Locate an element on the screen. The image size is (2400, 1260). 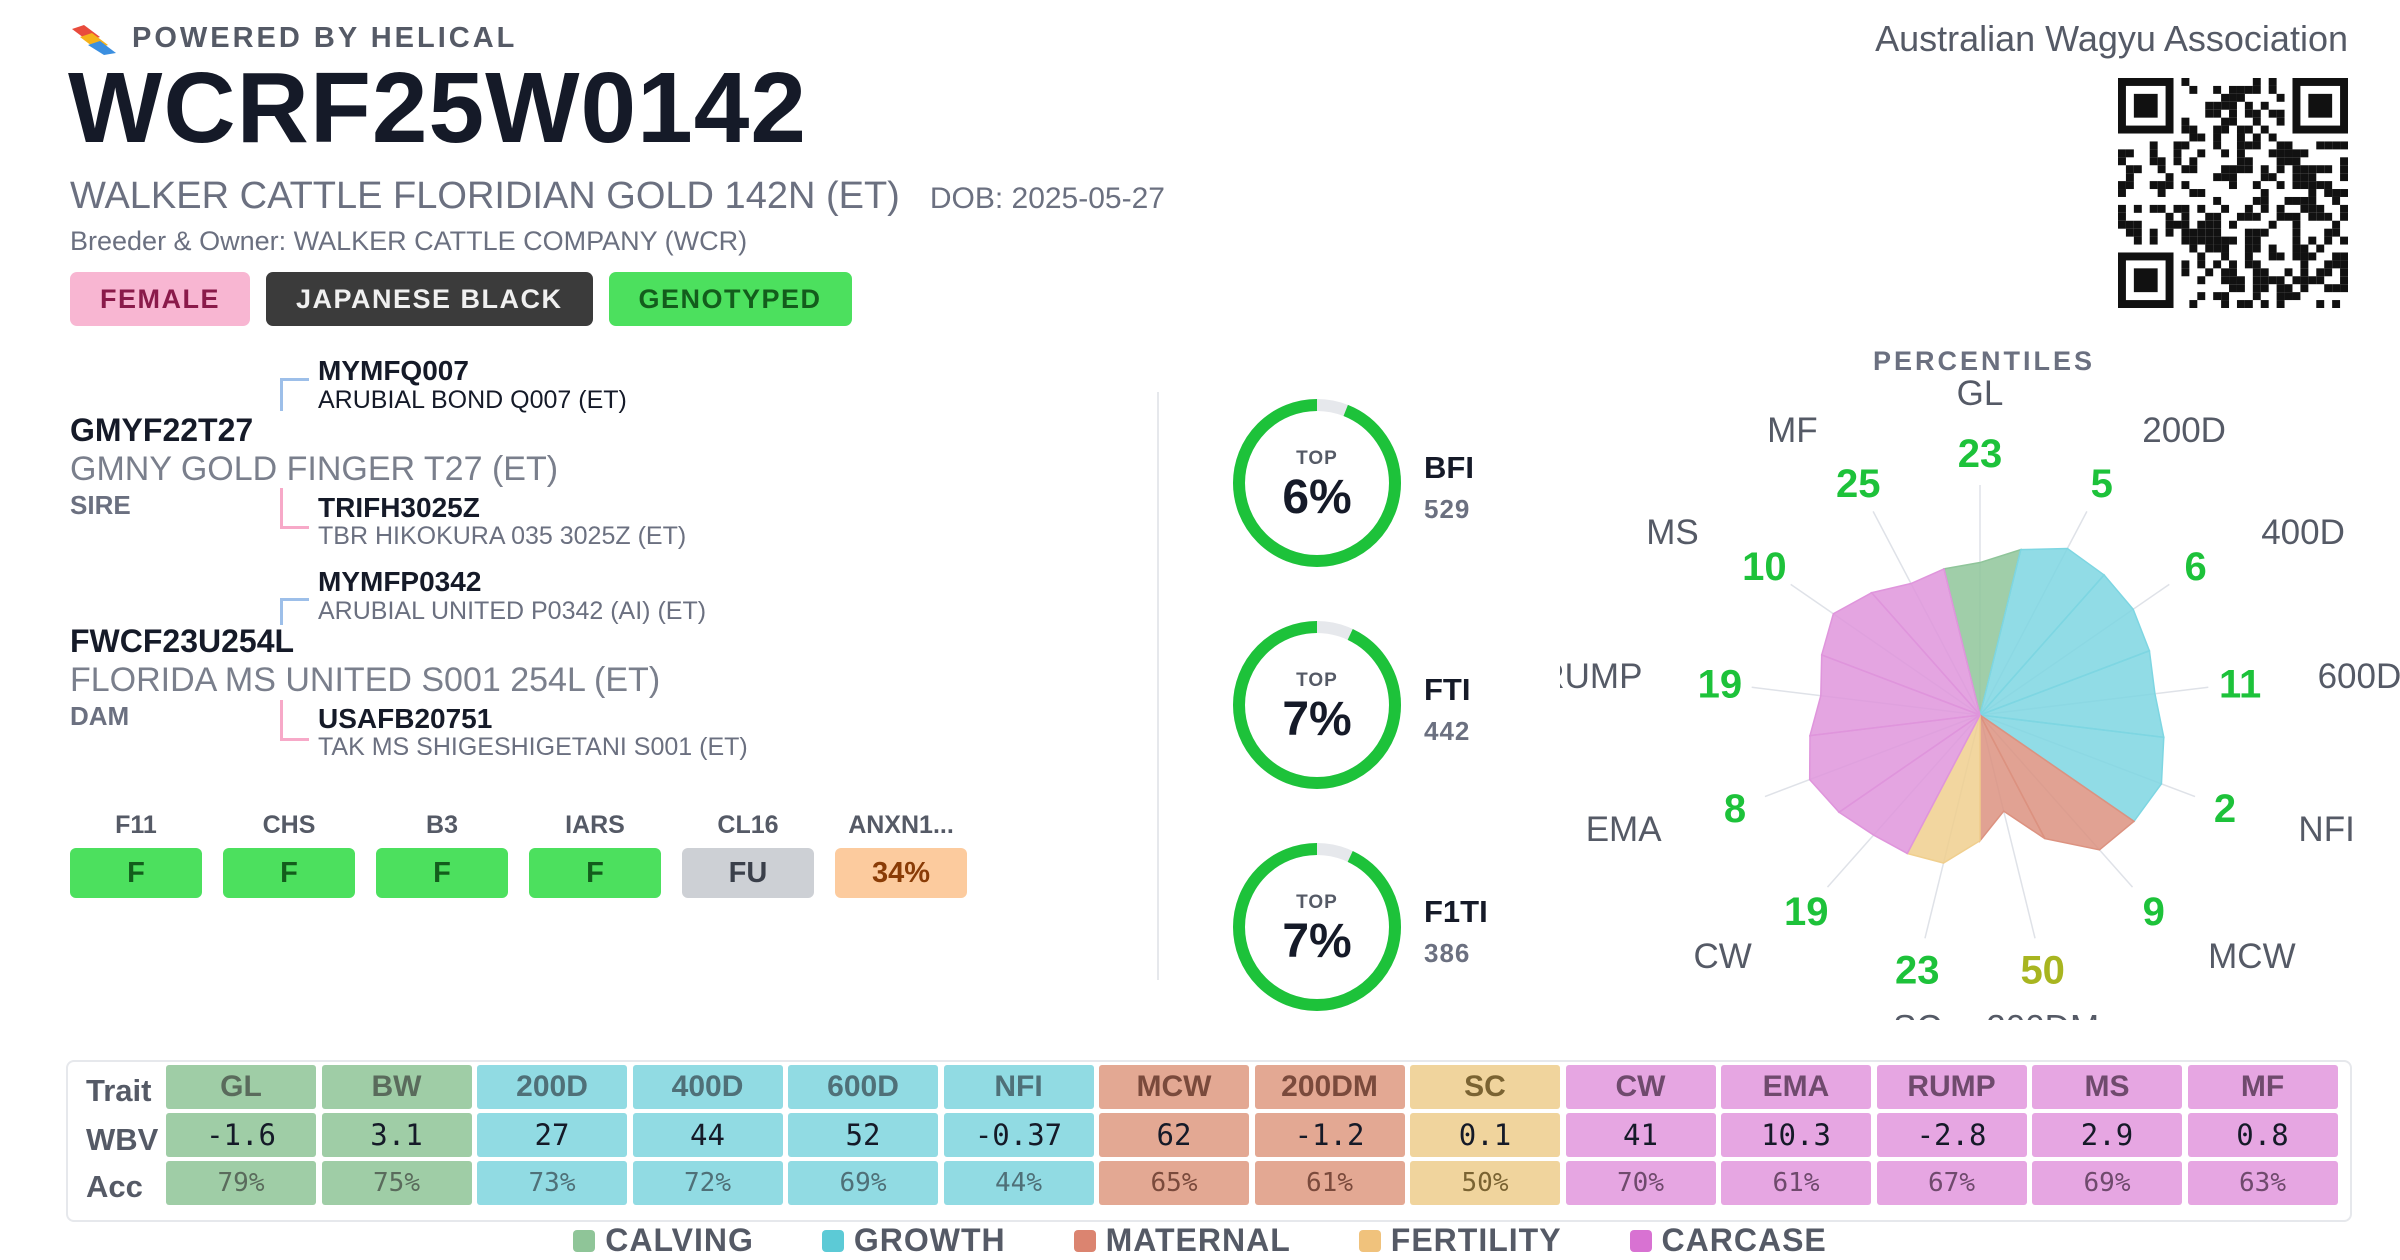
dam-sire-id: MYMFP0342 is located at coordinates (400, 581).